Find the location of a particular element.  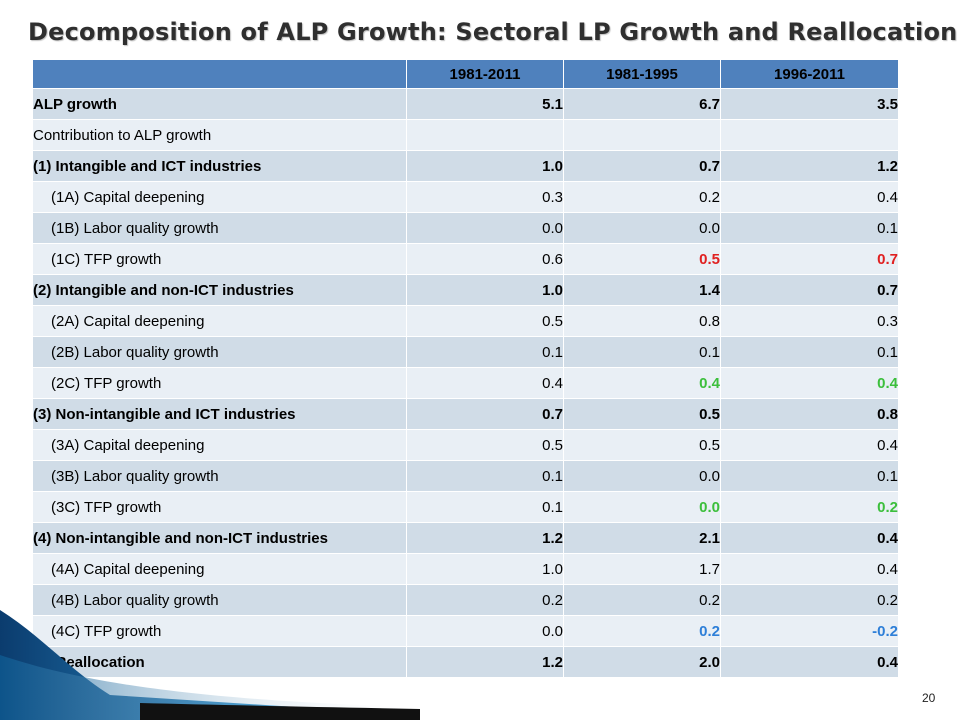

row-label: (2) Intangible and non-ICT industries is located at coordinates (219, 290).